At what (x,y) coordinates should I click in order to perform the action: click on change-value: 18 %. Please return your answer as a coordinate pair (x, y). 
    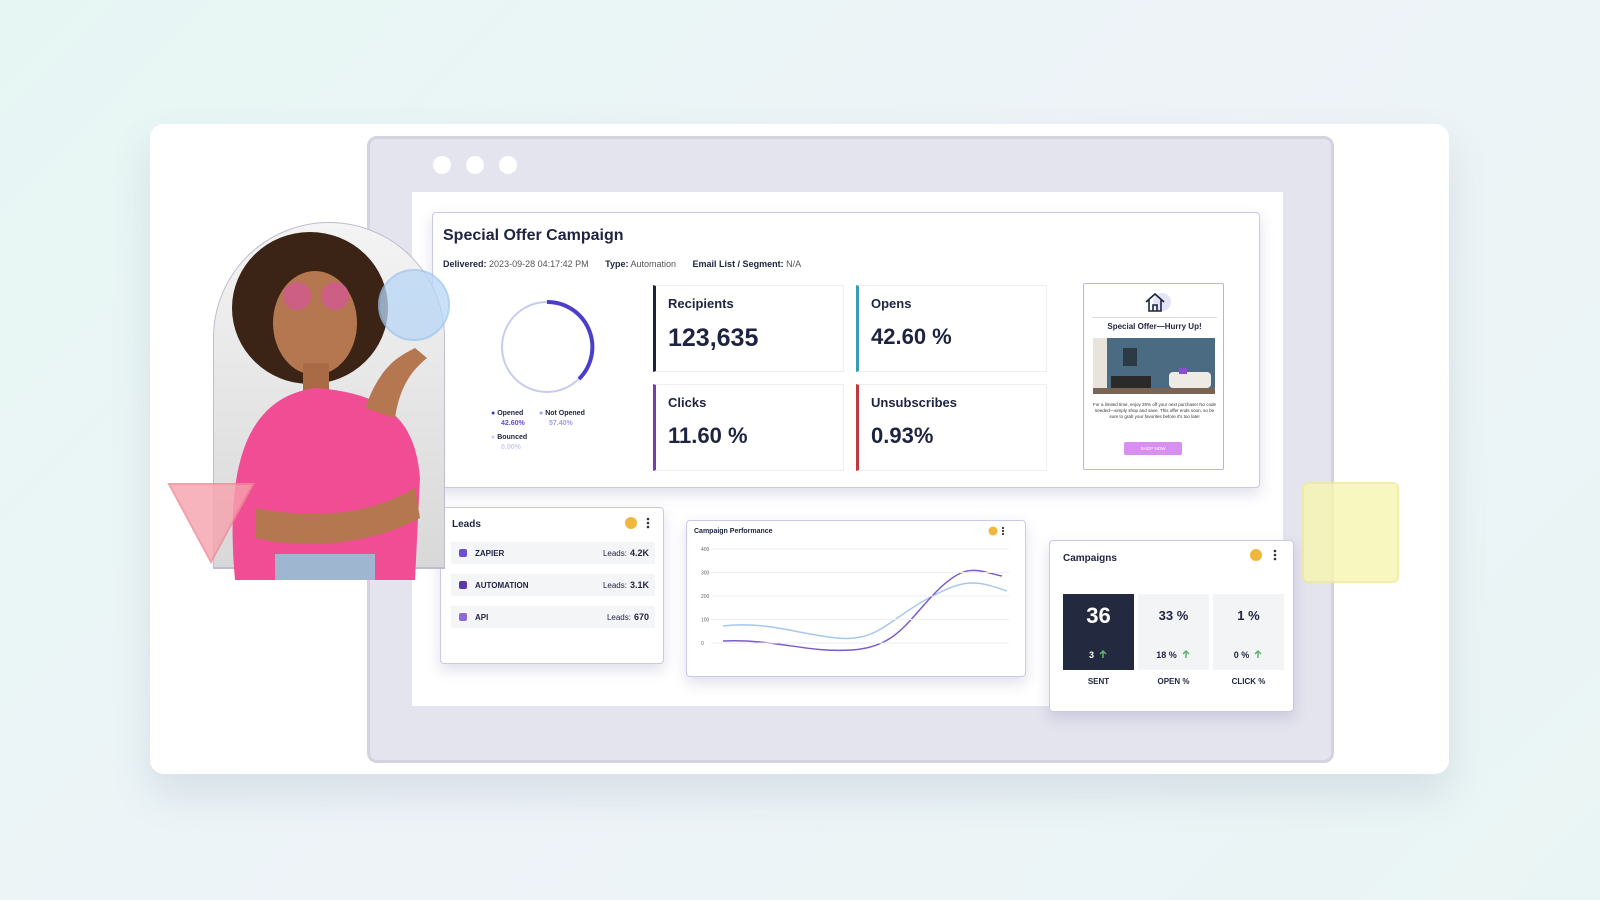
    Looking at the image, I should click on (1166, 655).